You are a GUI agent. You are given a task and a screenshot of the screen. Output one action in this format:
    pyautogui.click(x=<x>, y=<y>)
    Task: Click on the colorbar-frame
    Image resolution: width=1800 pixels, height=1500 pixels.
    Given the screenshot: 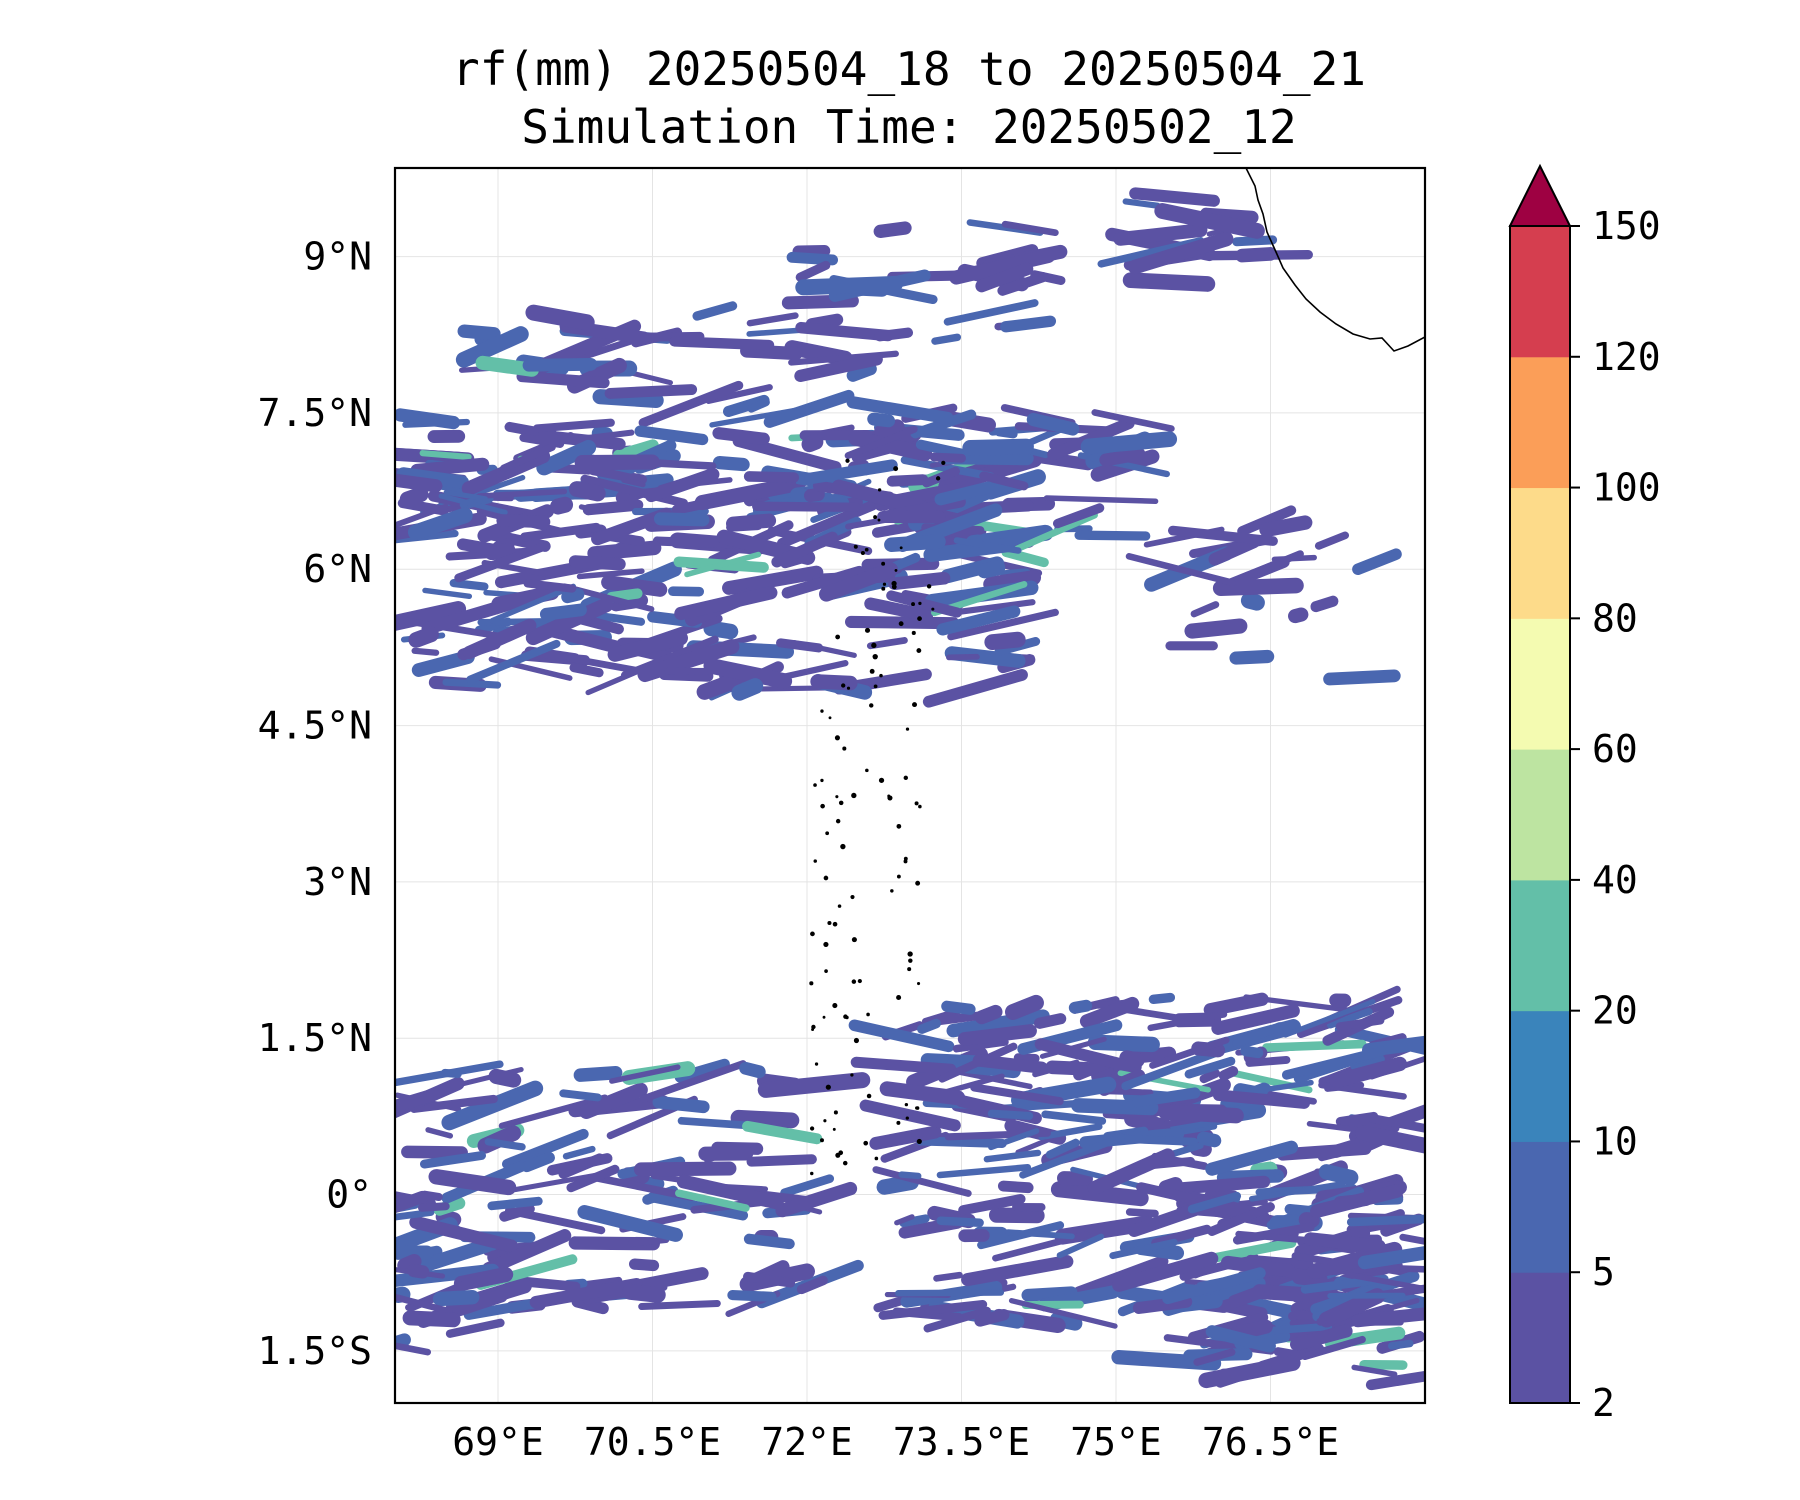 What is the action you would take?
    pyautogui.click(x=1540, y=814)
    